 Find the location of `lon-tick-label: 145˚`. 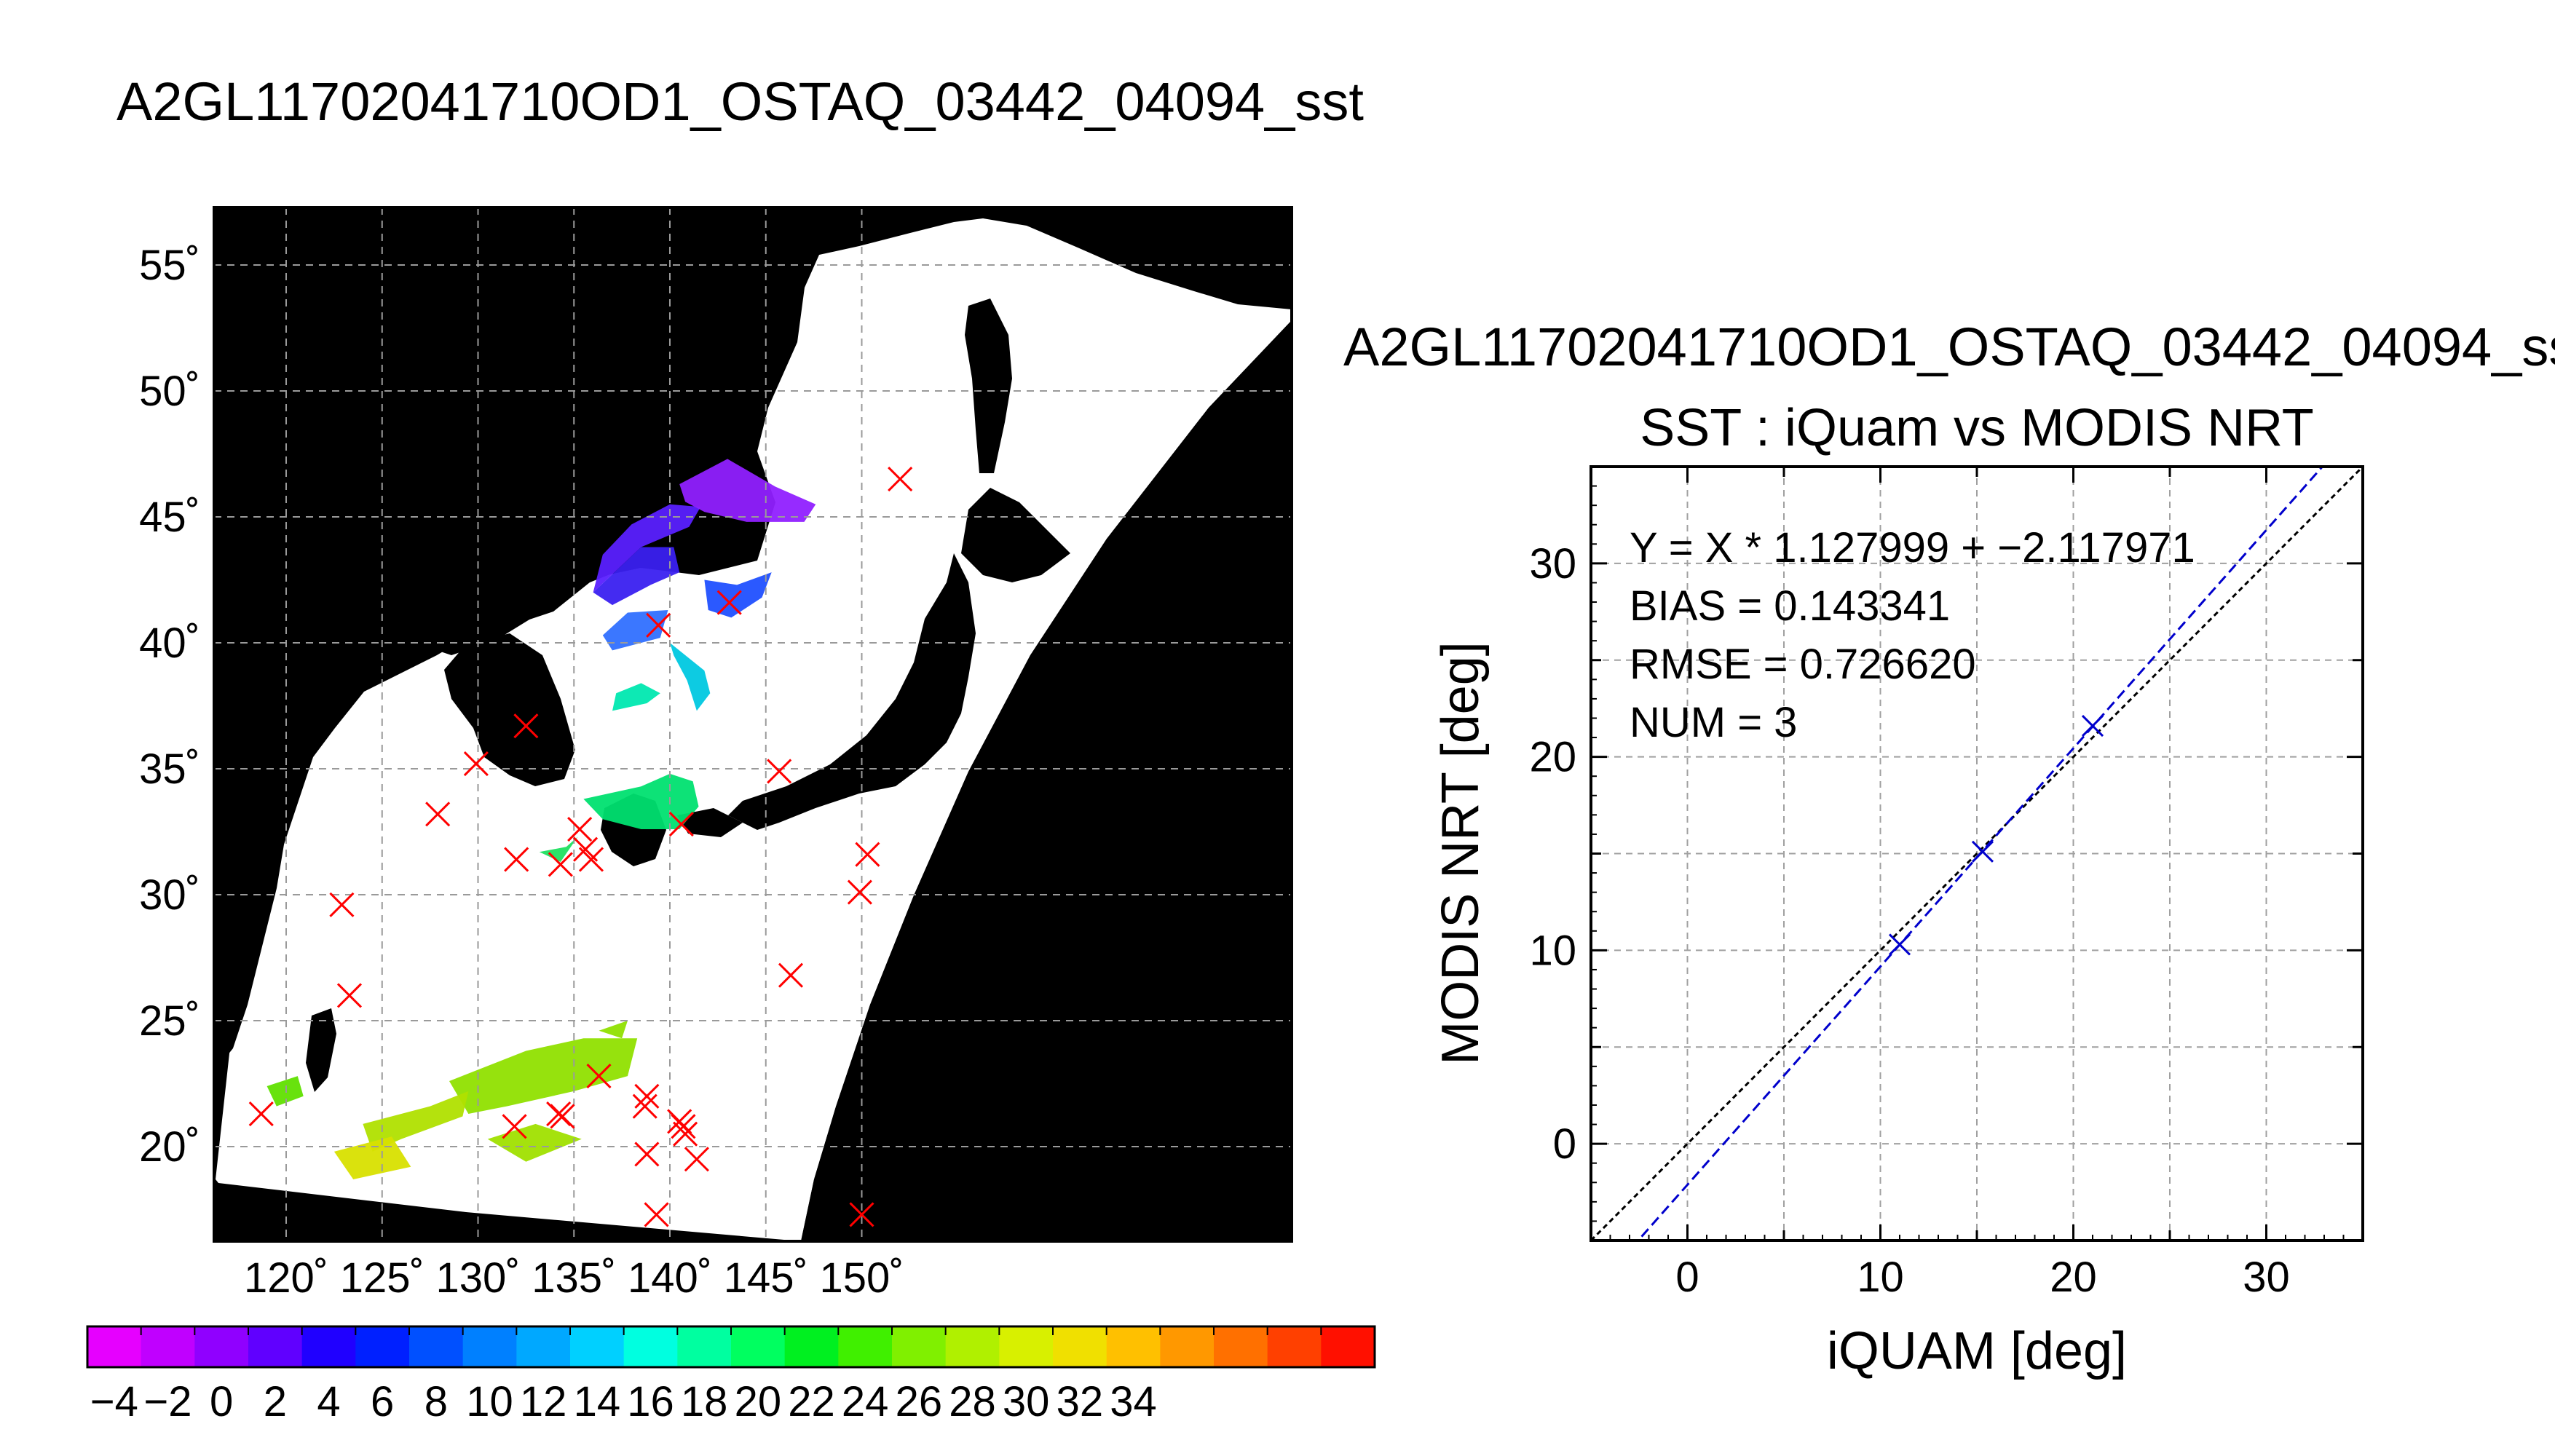

lon-tick-label: 145˚ is located at coordinates (766, 1278).